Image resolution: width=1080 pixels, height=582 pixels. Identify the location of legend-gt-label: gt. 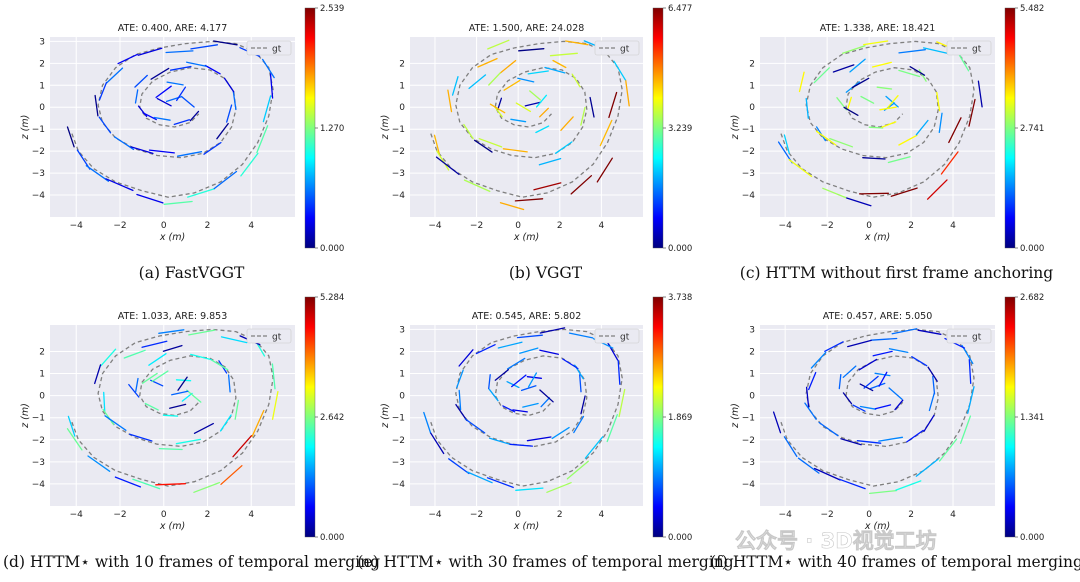
(277, 50).